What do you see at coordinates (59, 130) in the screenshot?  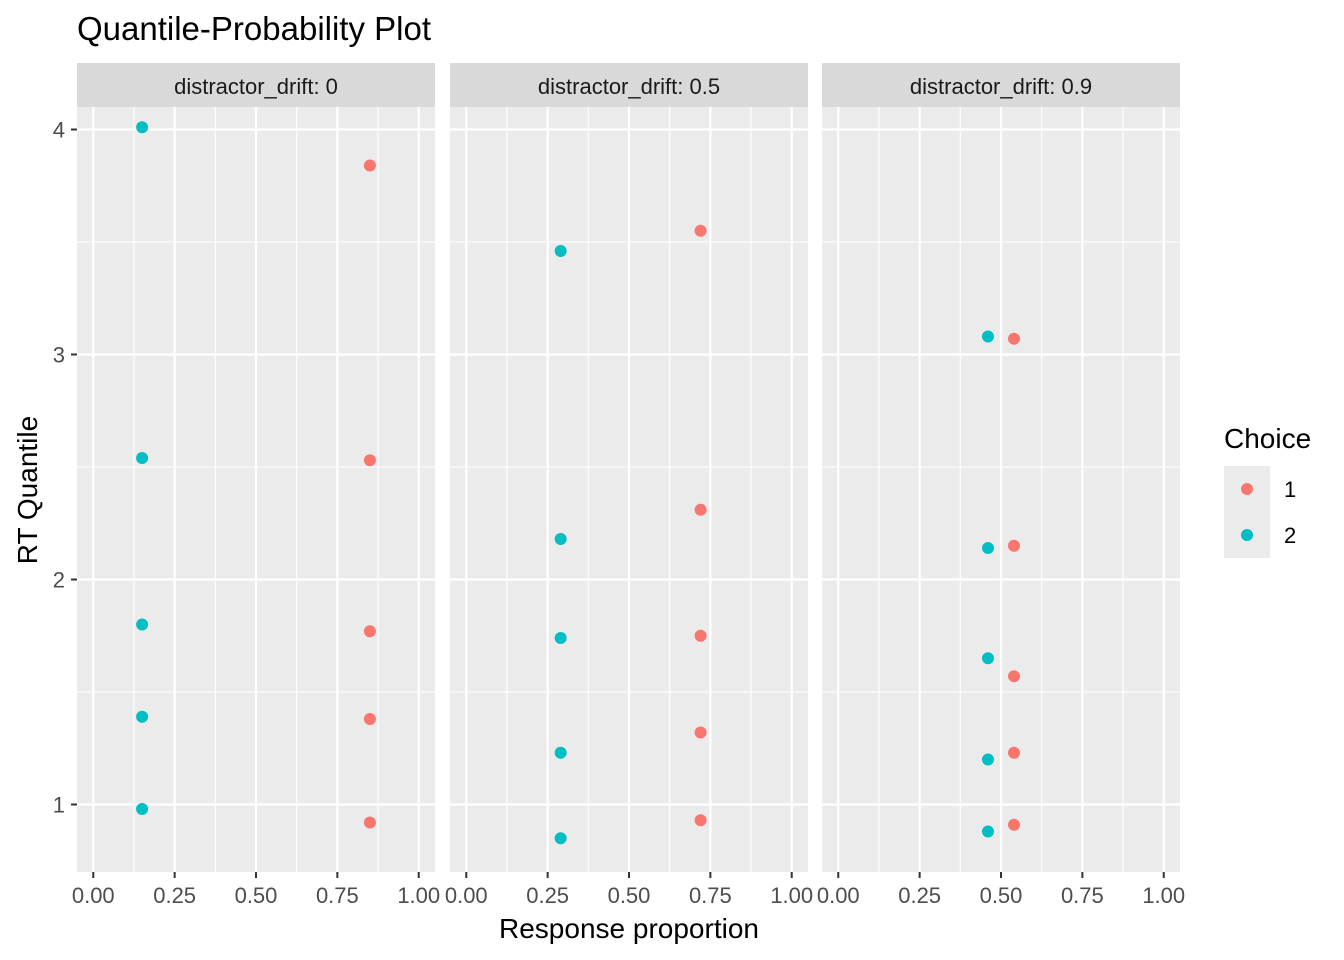 I see `y-tick-label: 4` at bounding box center [59, 130].